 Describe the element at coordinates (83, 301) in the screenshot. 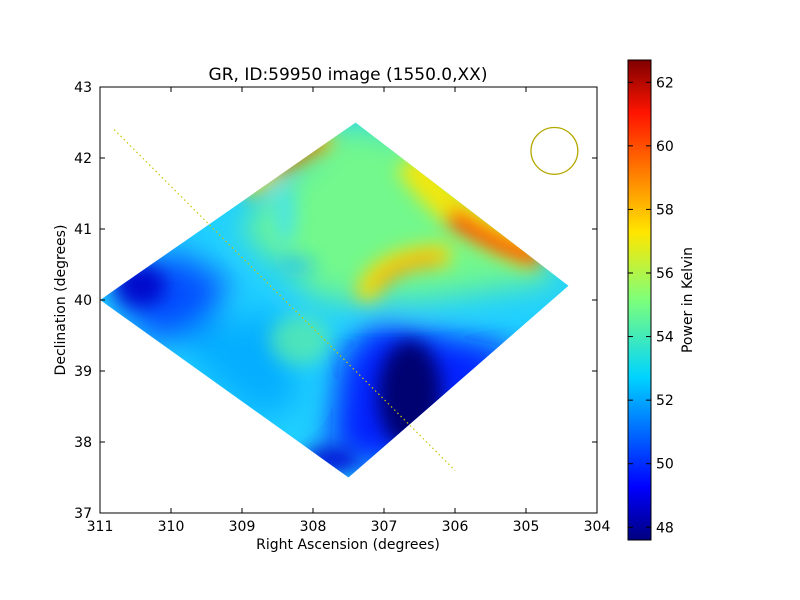

I see `y-tick-label: 40` at that location.